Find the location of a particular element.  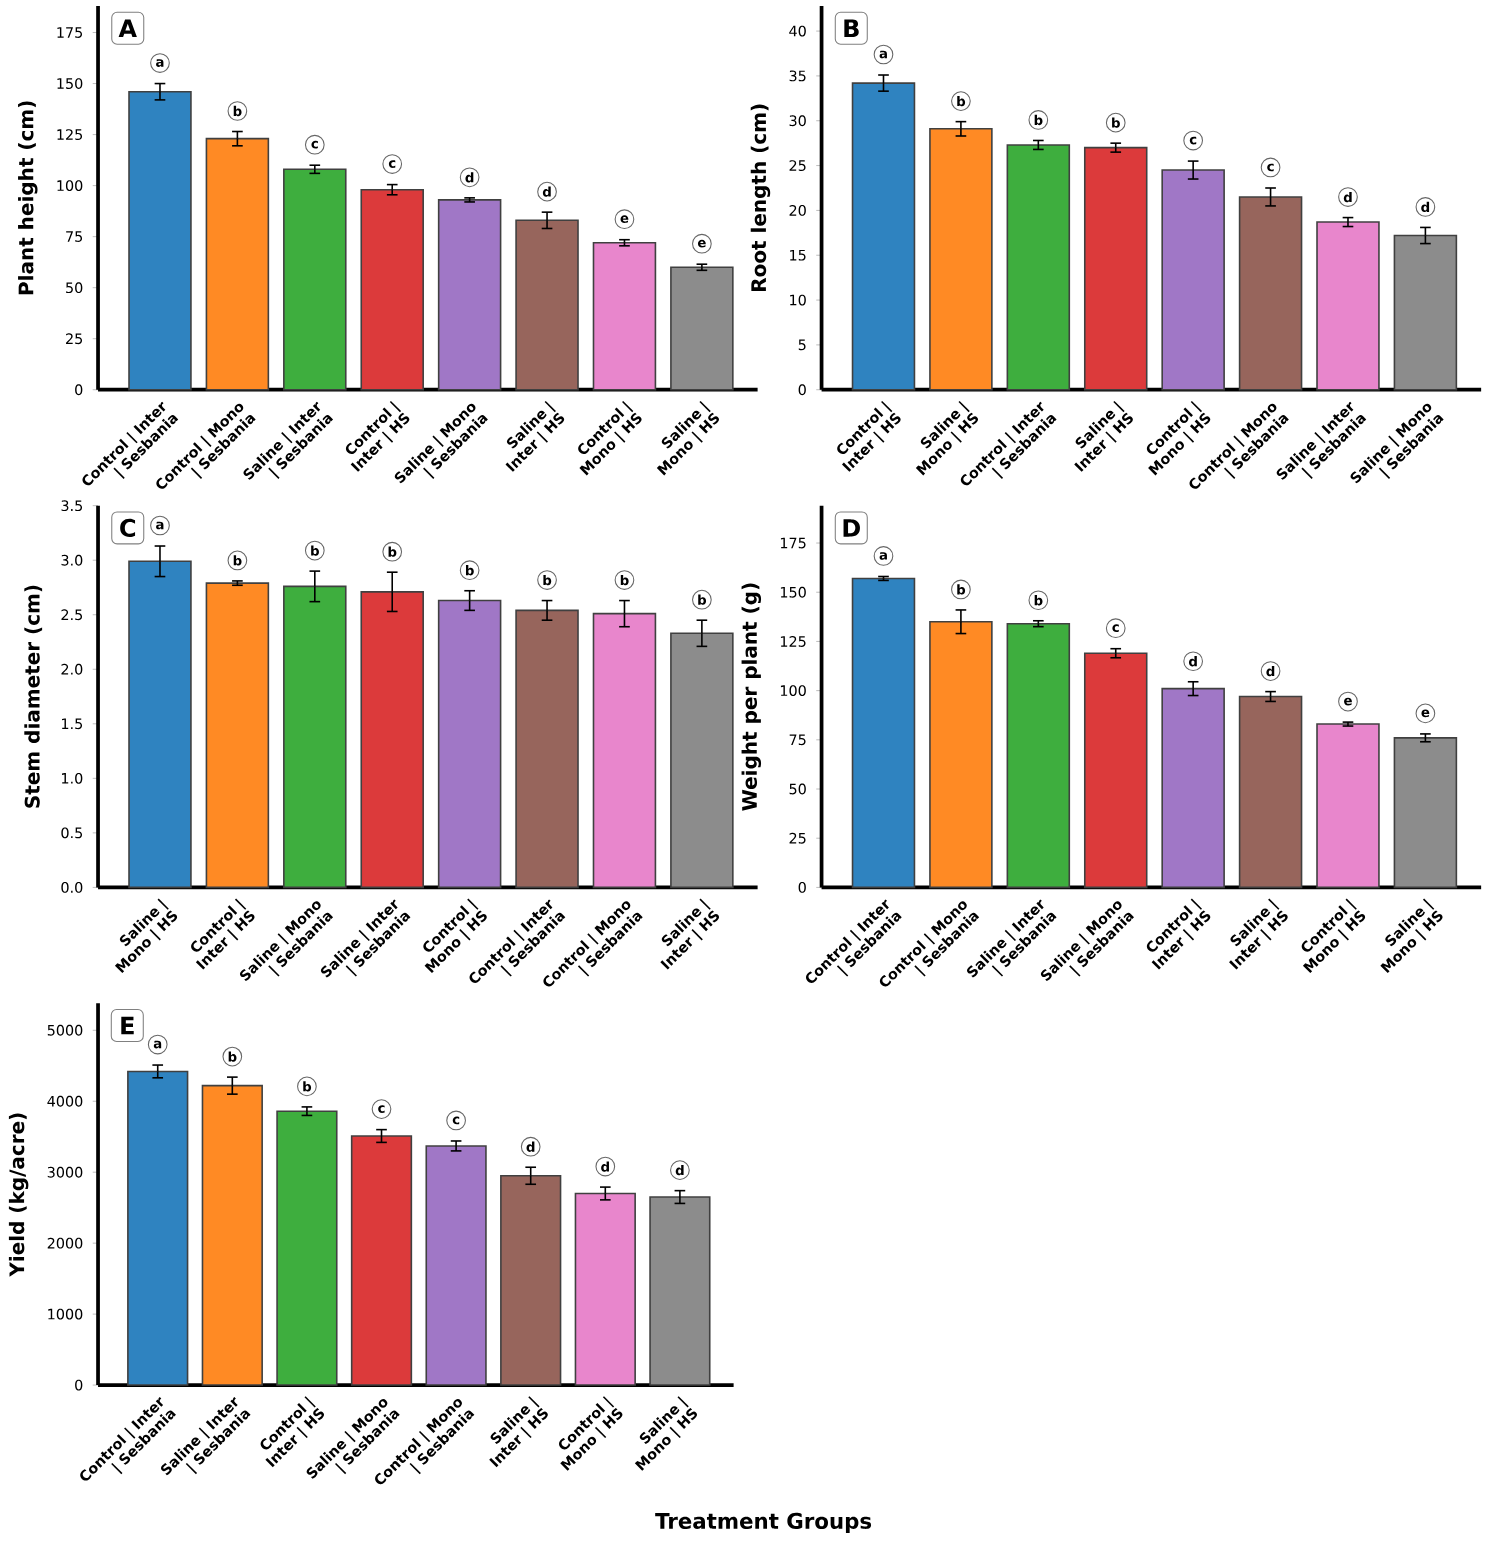

y-axis-title: Stem diameter (cm) is located at coordinates (33, 696).